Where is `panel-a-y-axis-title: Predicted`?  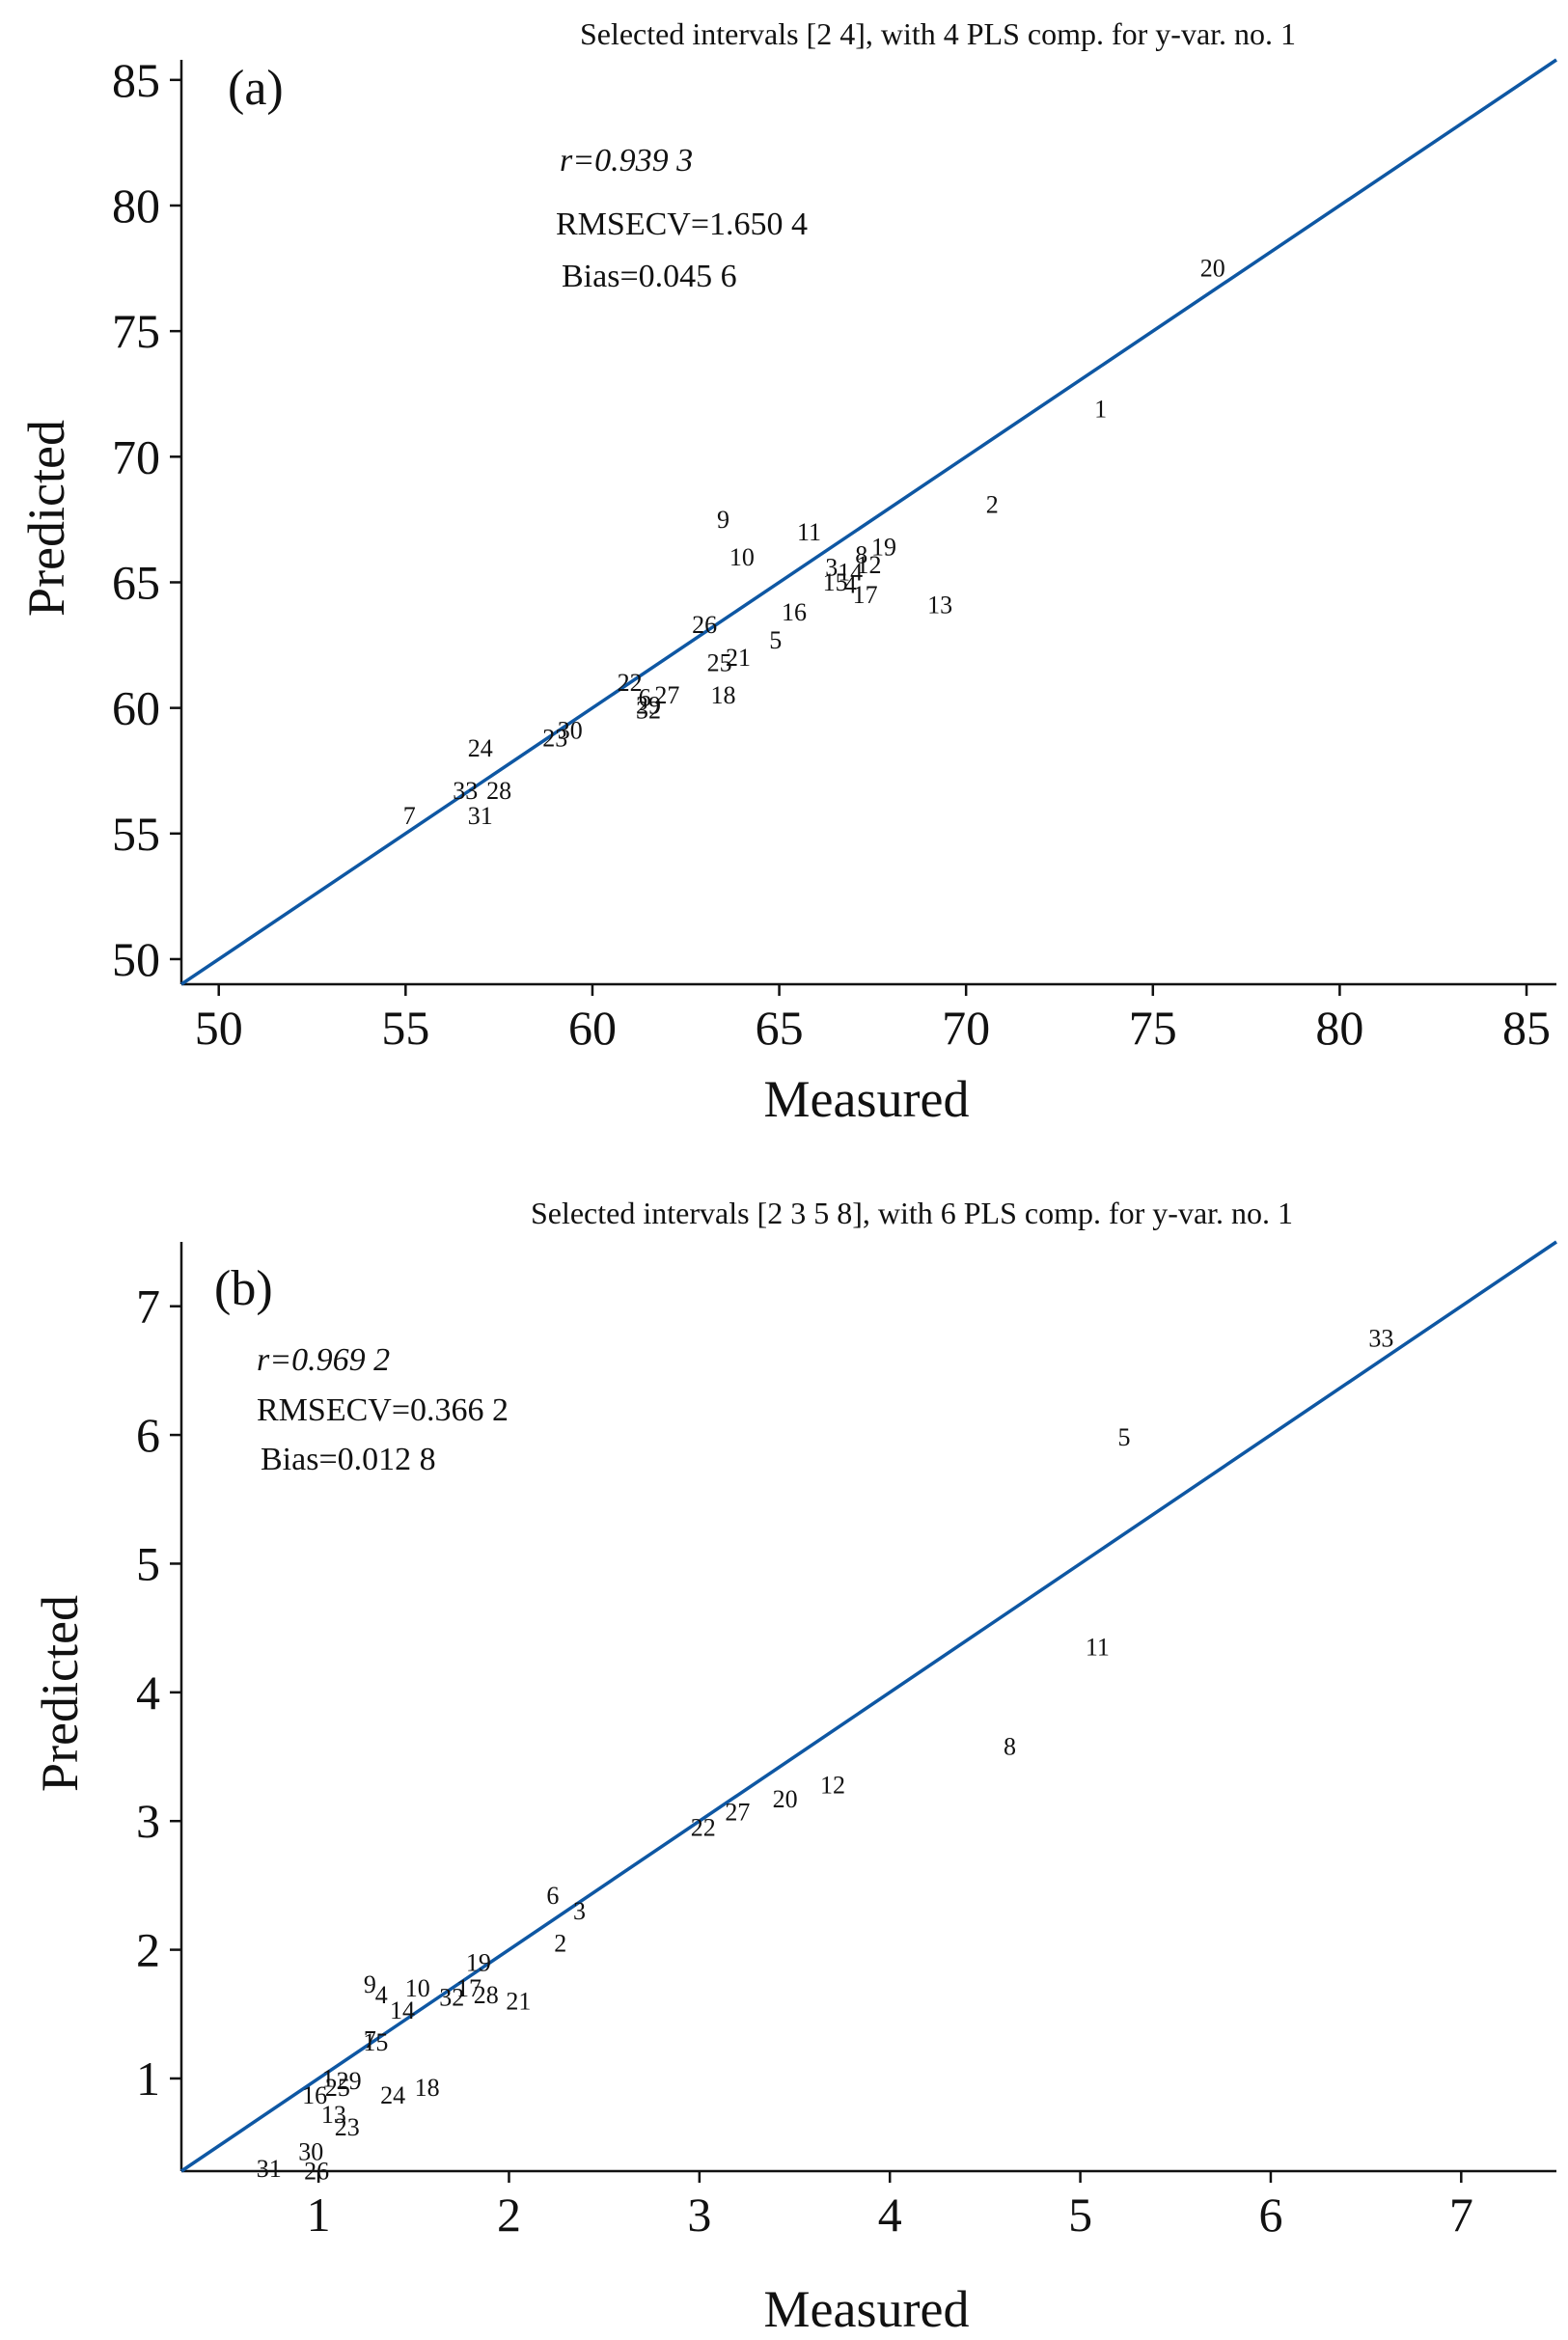
panel-a-y-axis-title: Predicted is located at coordinates (46, 518).